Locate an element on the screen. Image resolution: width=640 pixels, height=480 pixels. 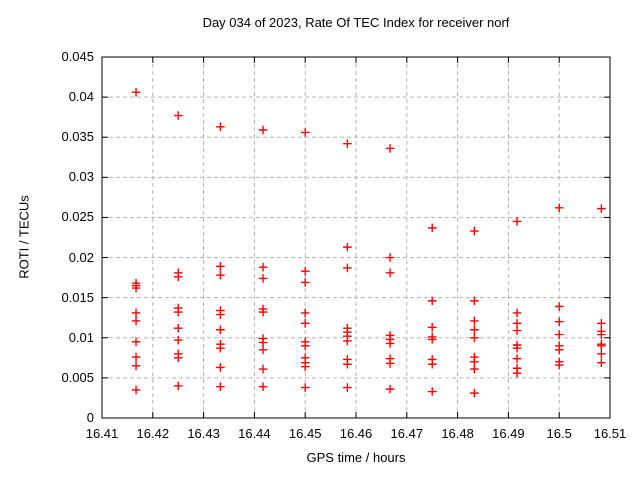
y-tick-label: 0.01 is located at coordinates (81, 337).